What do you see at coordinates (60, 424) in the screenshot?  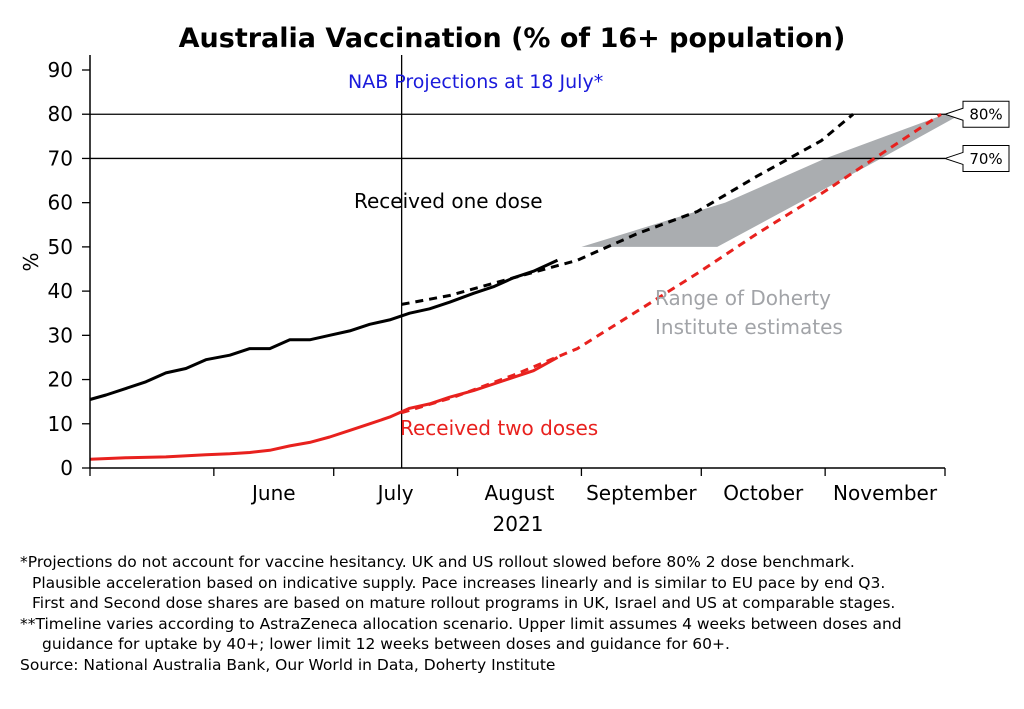 I see `y-tick-label-10: 10` at bounding box center [60, 424].